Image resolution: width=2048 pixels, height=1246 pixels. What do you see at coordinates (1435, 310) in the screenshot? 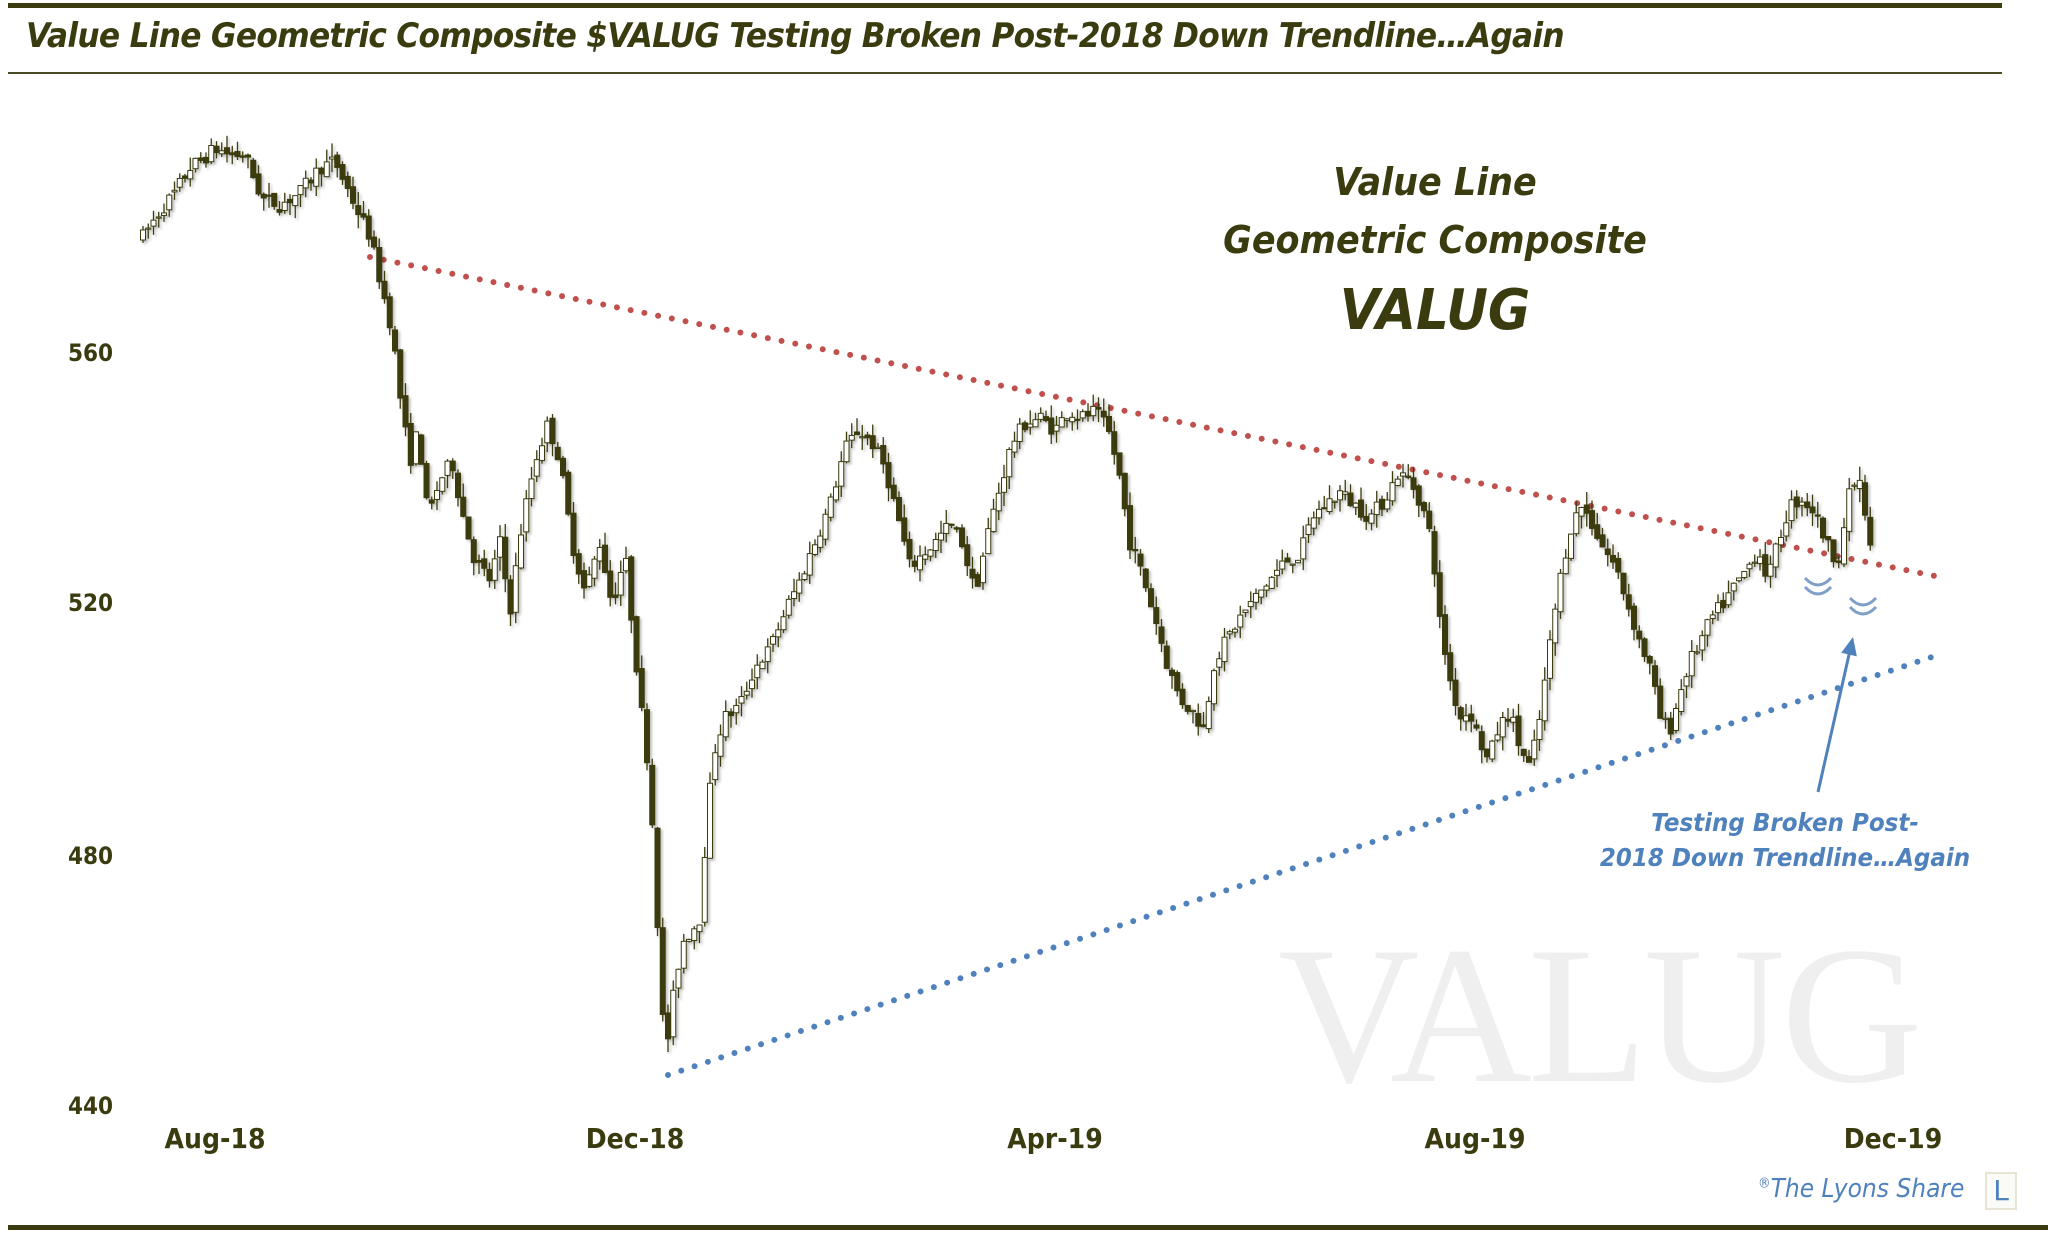
I see `chart-label-ticker: VALUG` at bounding box center [1435, 310].